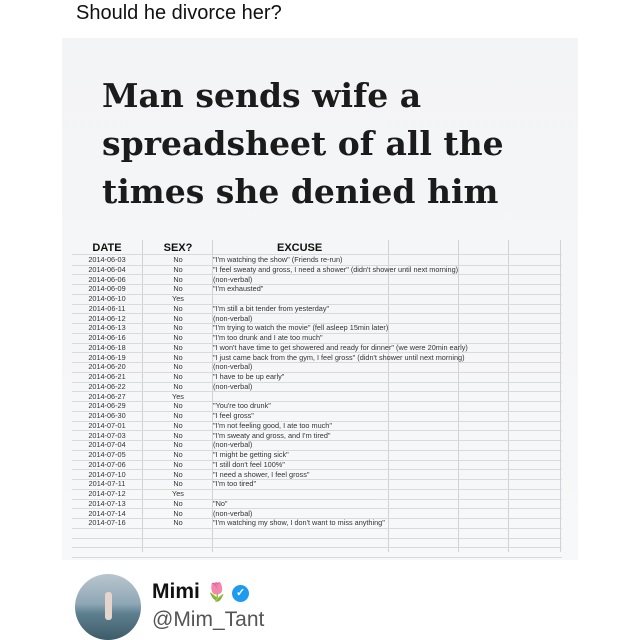 Image resolution: width=640 pixels, height=640 pixels. What do you see at coordinates (317, 406) in the screenshot?
I see `table-row: 2014-06-29 No "You're too drunk"` at bounding box center [317, 406].